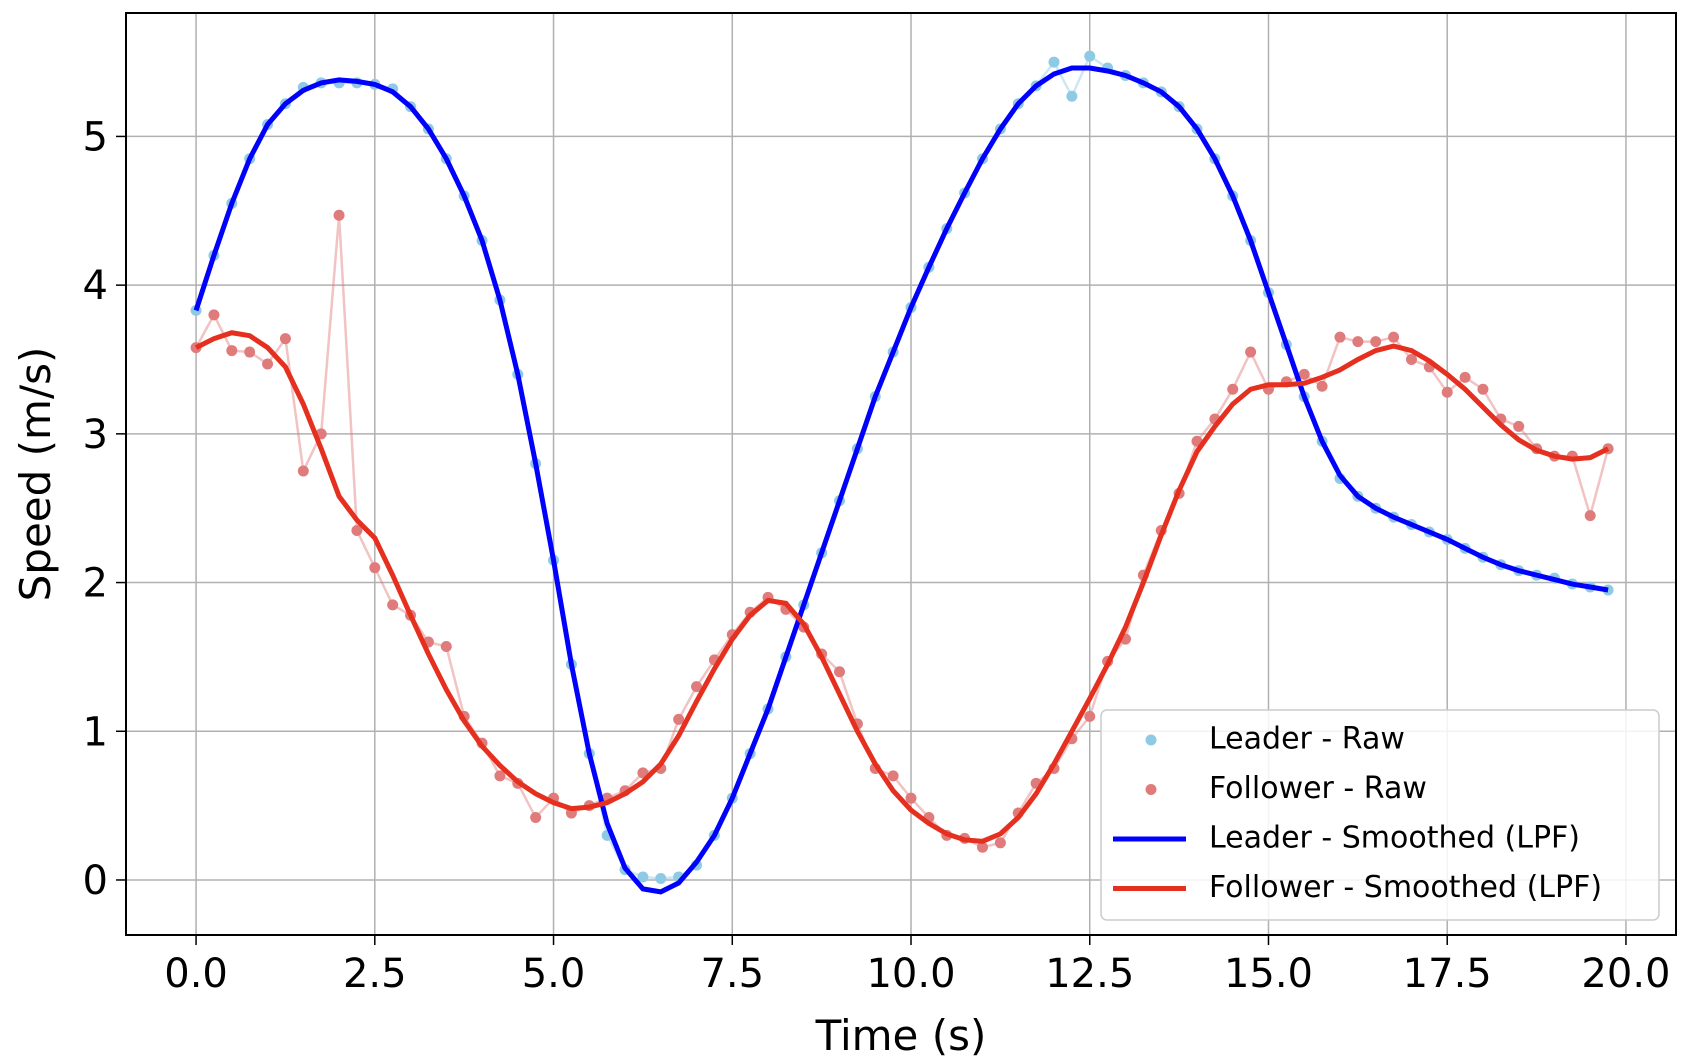  What do you see at coordinates (196, 974) in the screenshot?
I see `x-tick-label: 0.0` at bounding box center [196, 974].